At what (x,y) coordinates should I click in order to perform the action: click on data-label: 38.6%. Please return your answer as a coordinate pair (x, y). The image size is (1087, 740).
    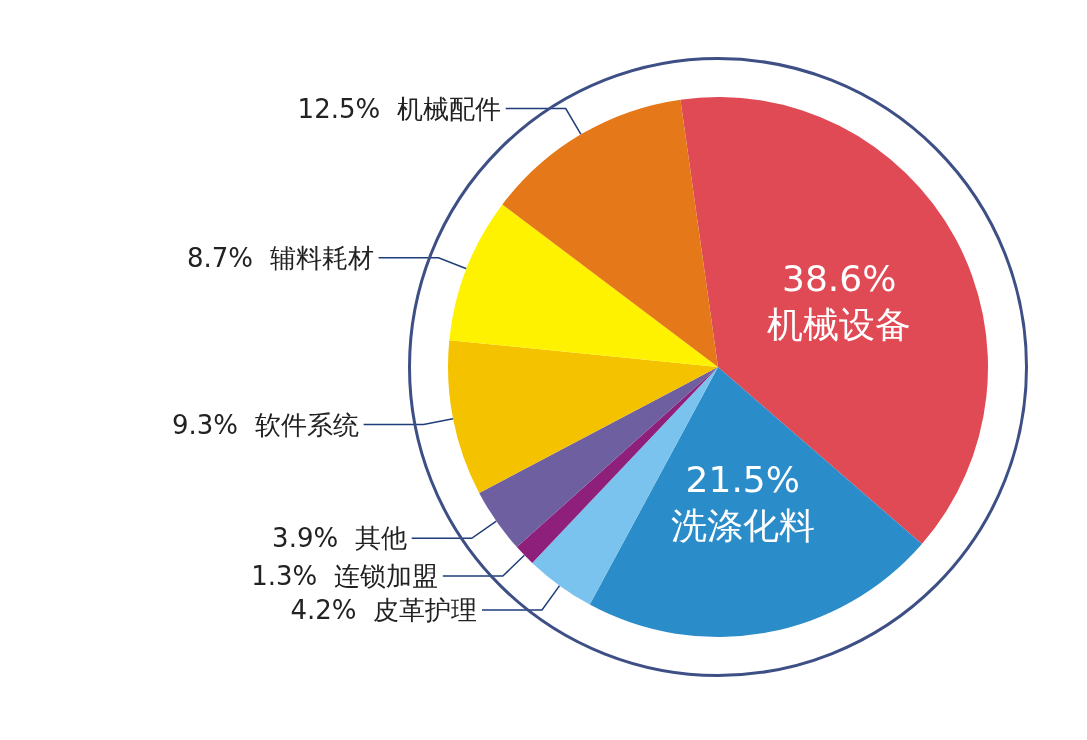
    Looking at the image, I should click on (839, 278).